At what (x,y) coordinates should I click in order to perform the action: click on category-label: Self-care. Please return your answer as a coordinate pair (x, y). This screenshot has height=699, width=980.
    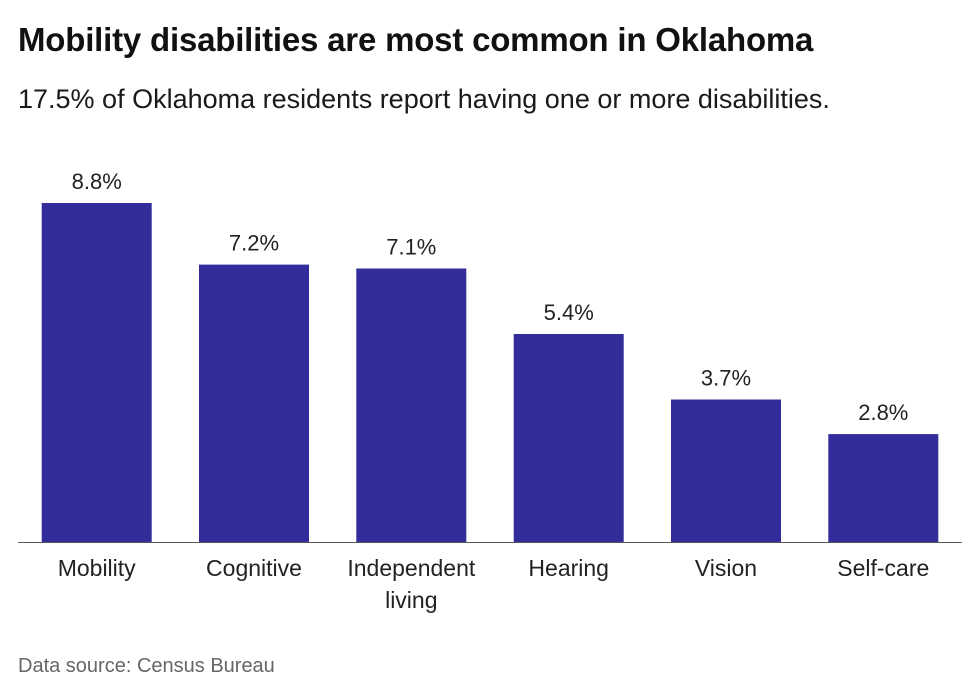
    Looking at the image, I should click on (883, 568).